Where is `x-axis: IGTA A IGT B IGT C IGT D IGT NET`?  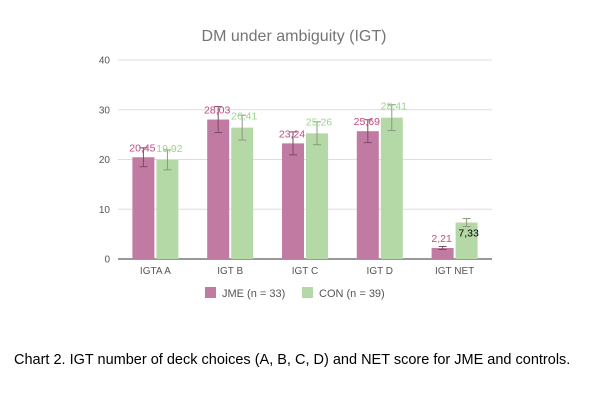 x-axis: IGTA A IGT B IGT C IGT D IGT NET is located at coordinates (307, 271).